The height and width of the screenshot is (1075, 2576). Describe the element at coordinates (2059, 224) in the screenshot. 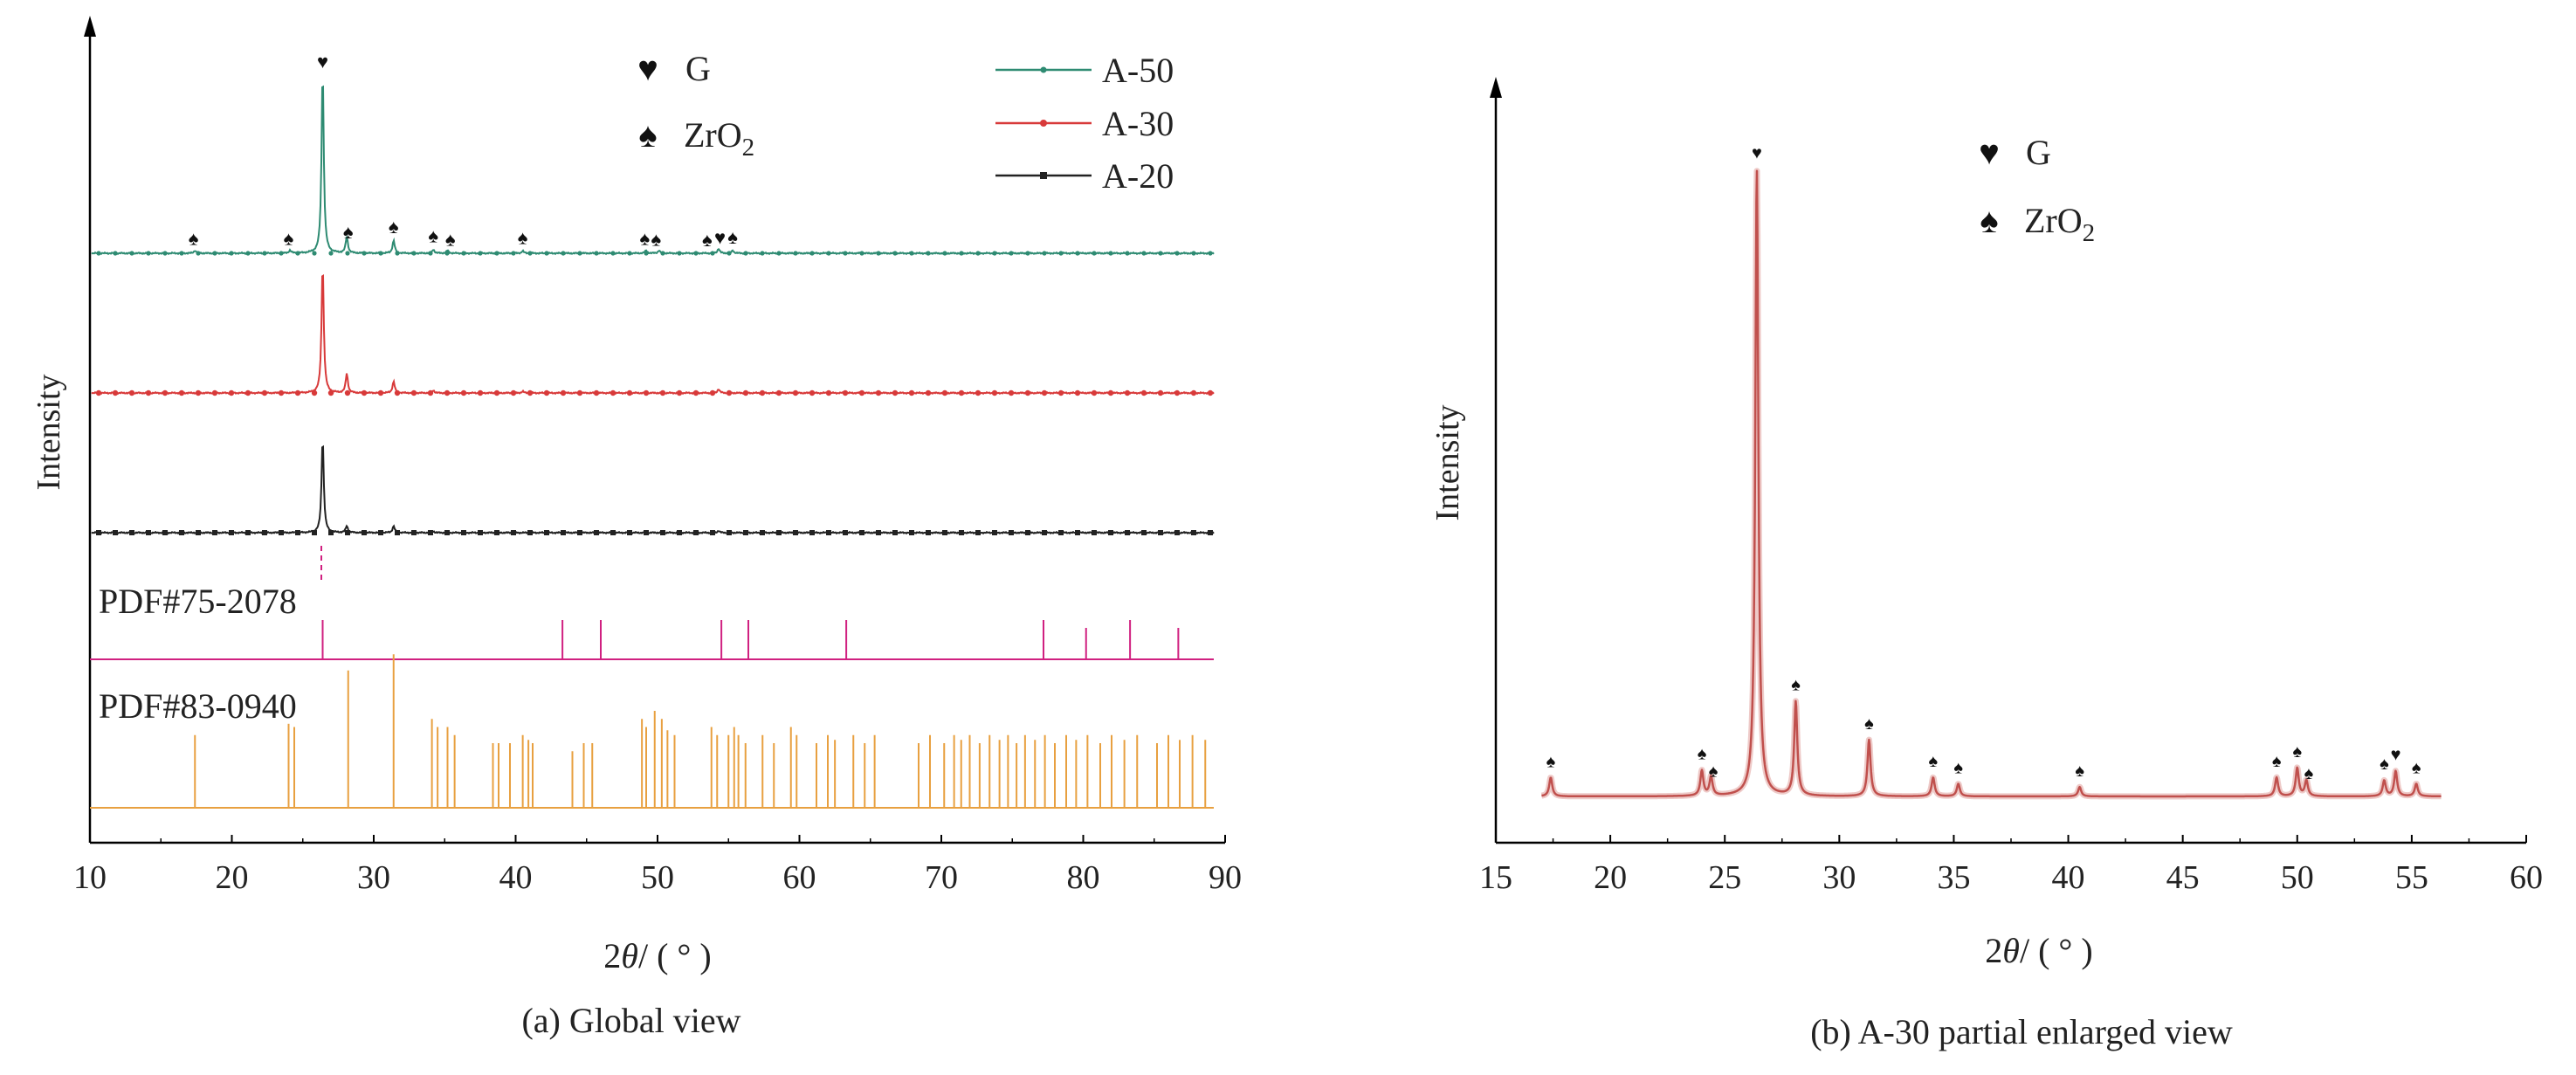

I see `legend-label-zro2: ZrO2` at that location.